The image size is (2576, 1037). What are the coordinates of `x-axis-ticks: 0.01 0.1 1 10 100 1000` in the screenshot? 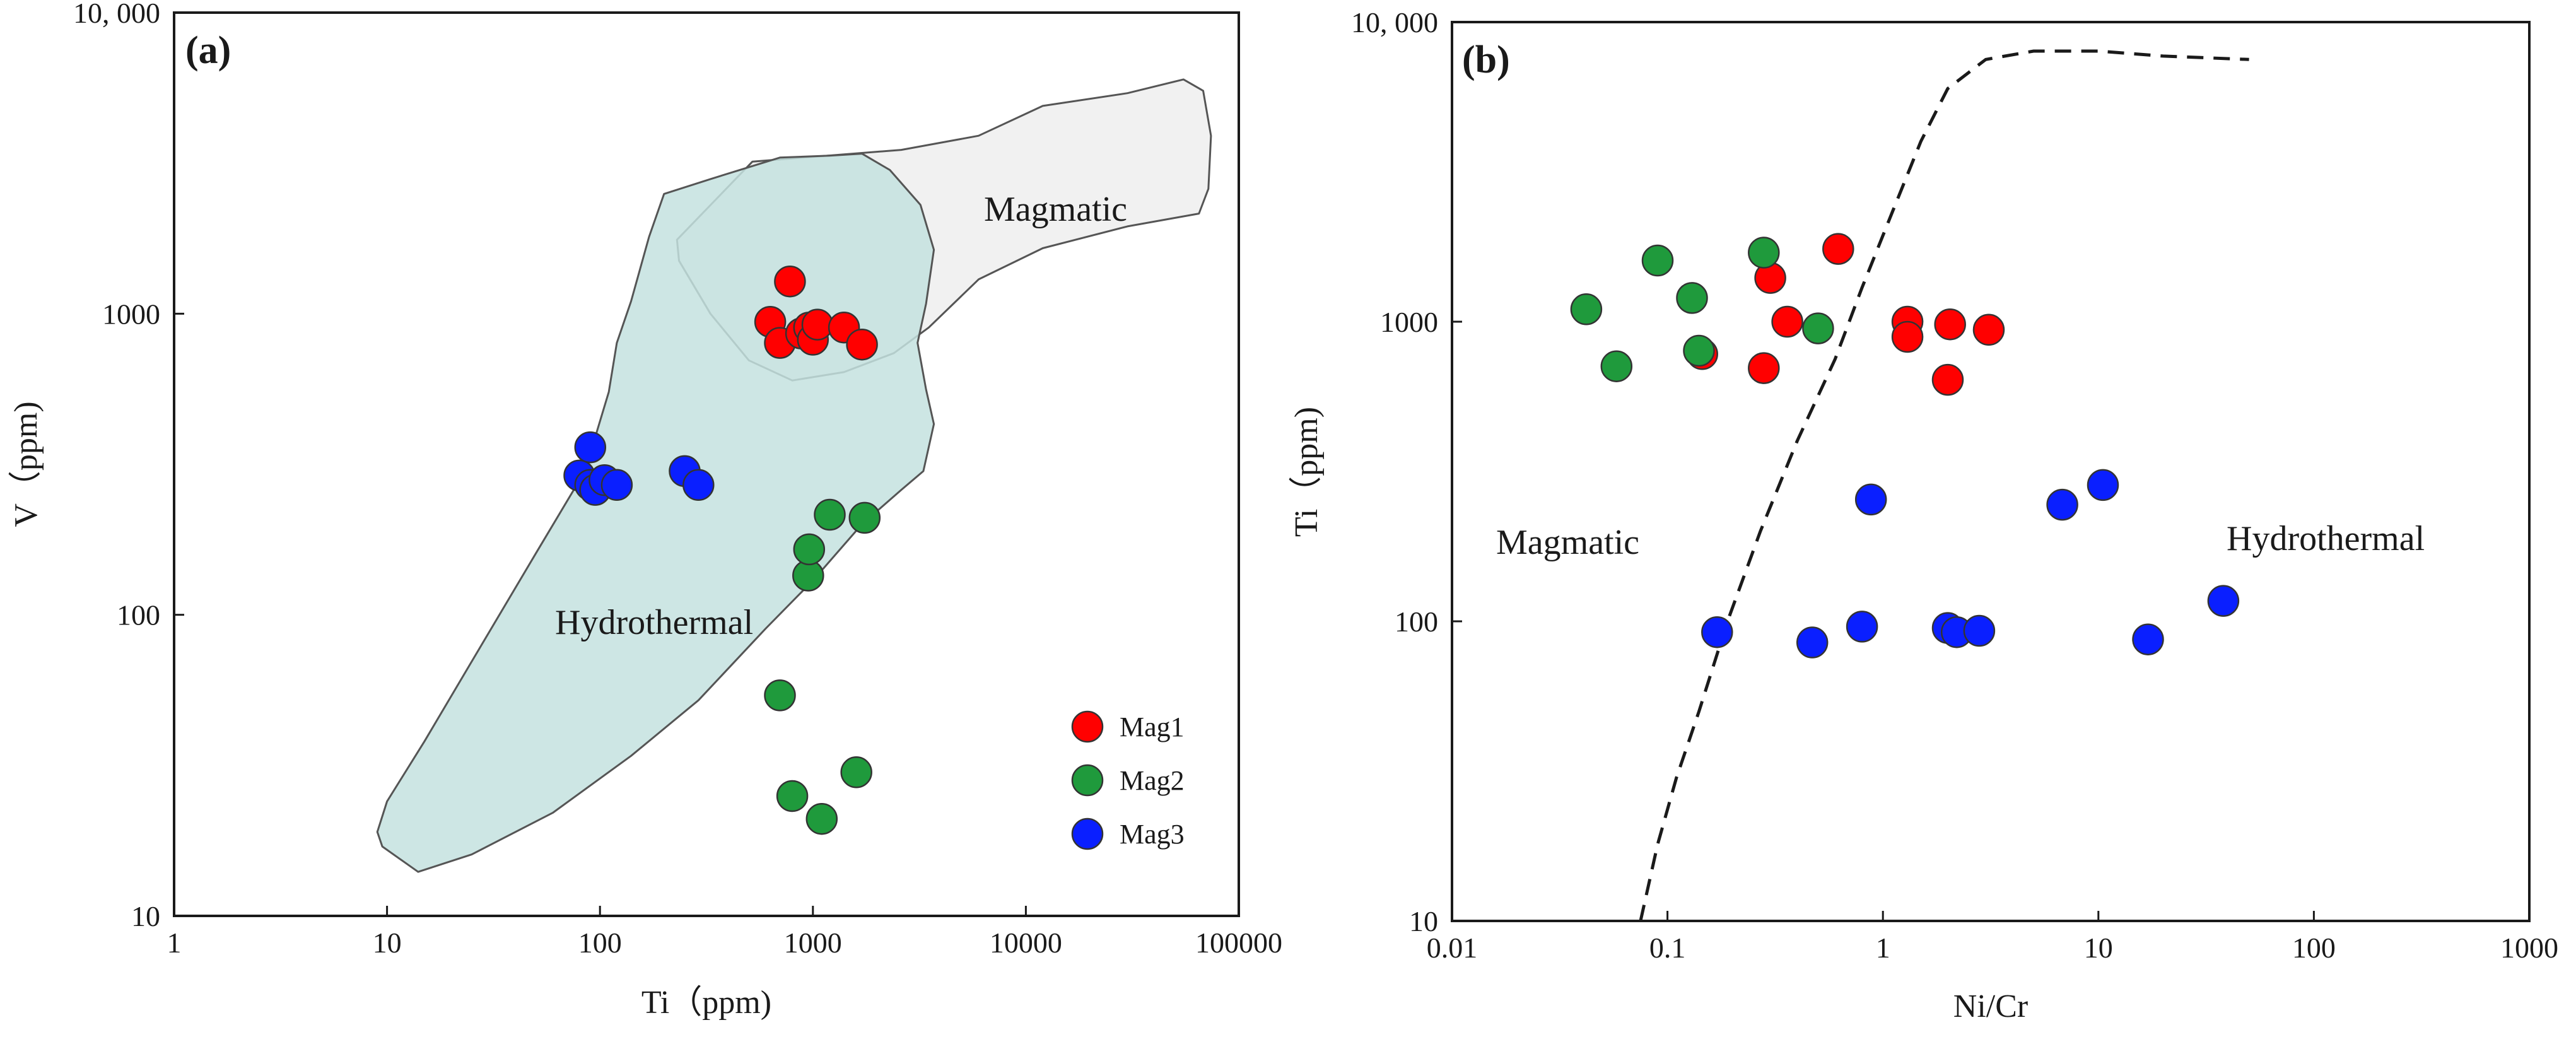 It's located at (1992, 937).